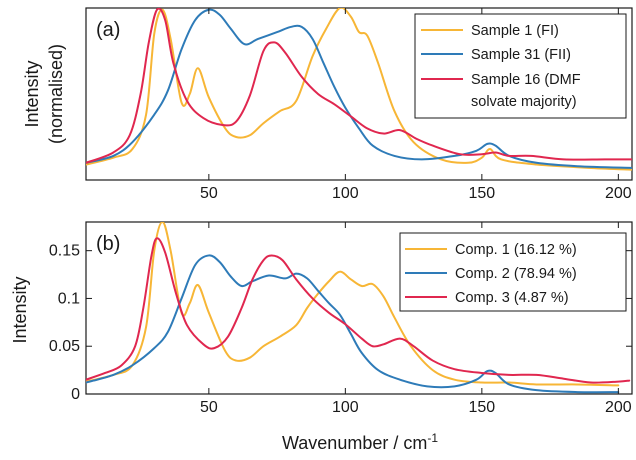 This screenshot has width=636, height=460. I want to click on y-tick-label: 0, so click(75, 394).